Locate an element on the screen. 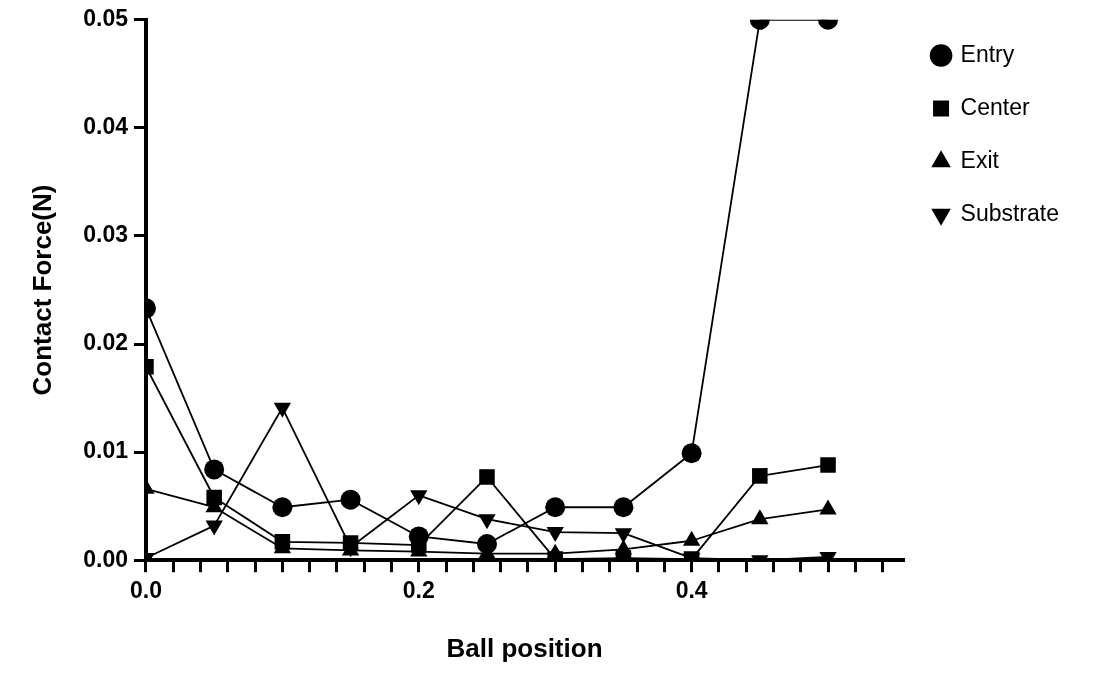 The width and height of the screenshot is (1093, 693). legend-label: Exit is located at coordinates (980, 159).